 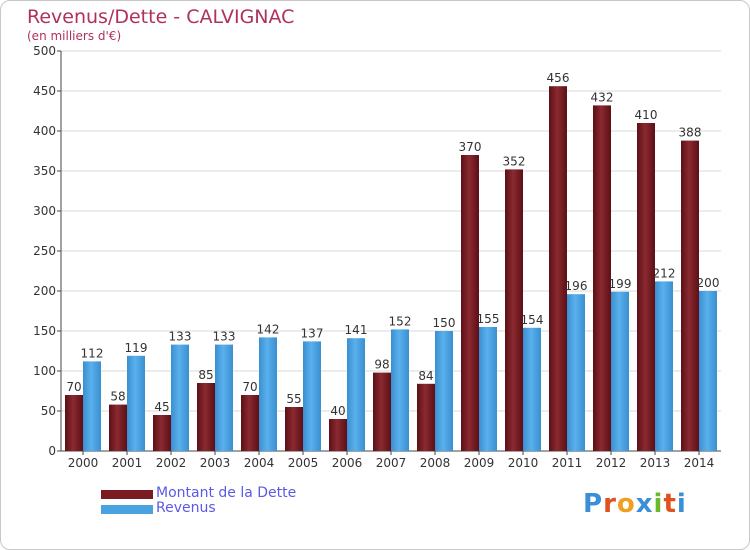 What do you see at coordinates (44, 131) in the screenshot?
I see `y-tick-label: 400` at bounding box center [44, 131].